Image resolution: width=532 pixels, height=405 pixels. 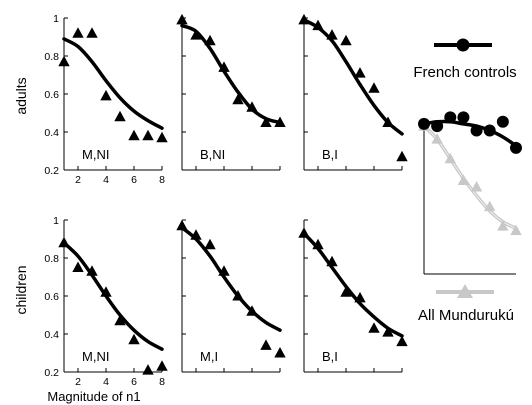 I want to click on row-label-children: children, so click(x=21, y=289).